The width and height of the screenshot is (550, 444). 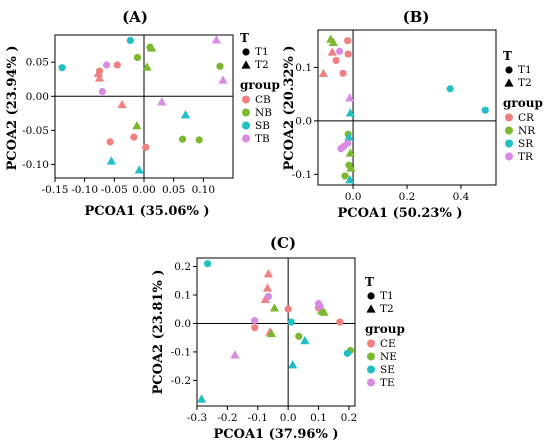 I want to click on legend-label-cr: CR, so click(x=526, y=118).